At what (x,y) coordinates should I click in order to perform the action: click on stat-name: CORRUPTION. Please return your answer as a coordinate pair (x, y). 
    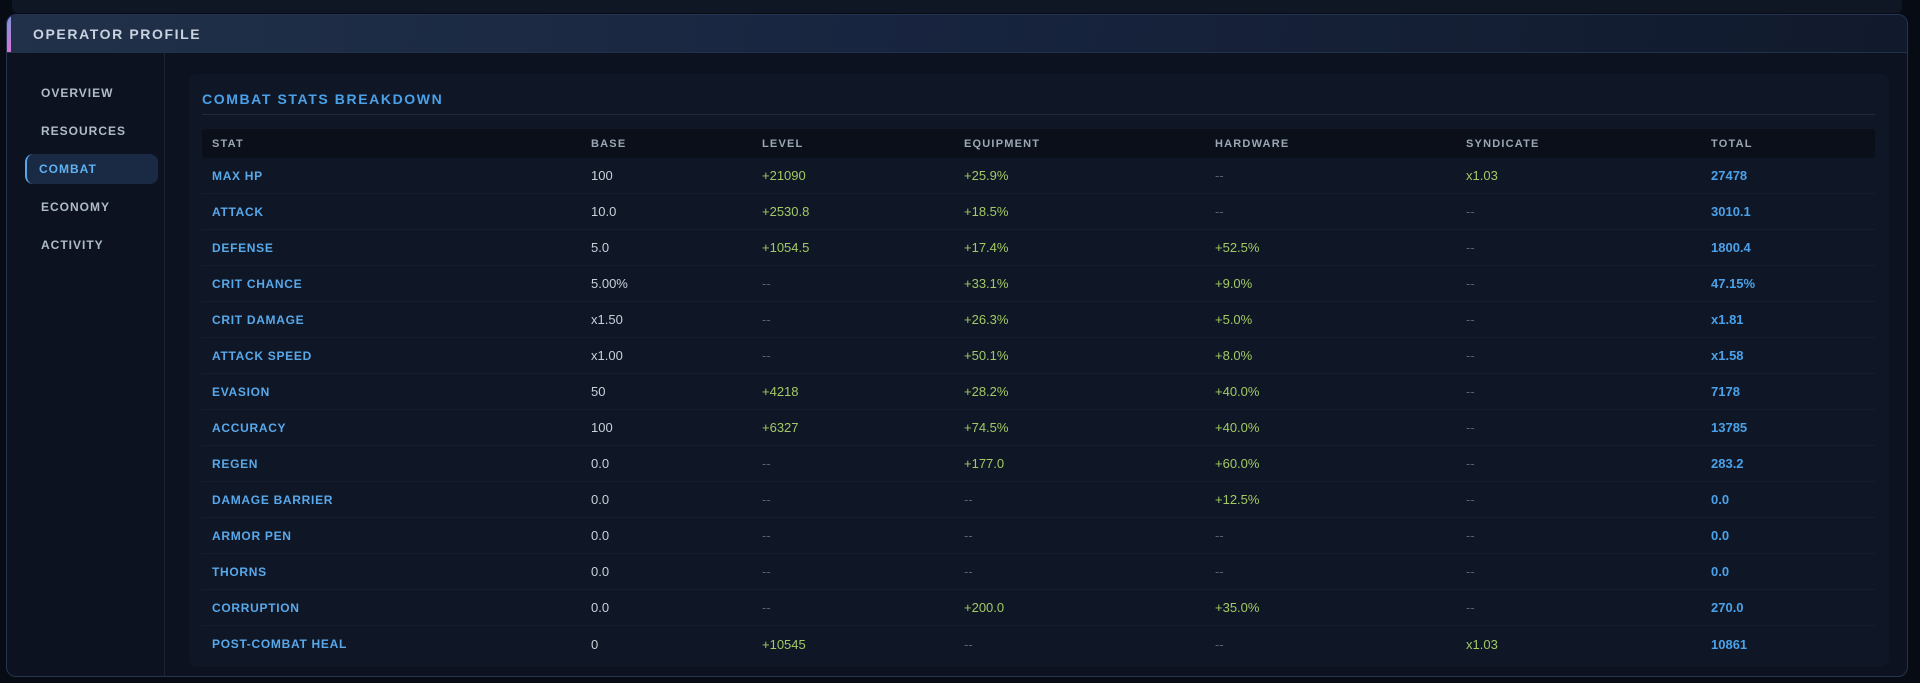
    Looking at the image, I should click on (256, 607).